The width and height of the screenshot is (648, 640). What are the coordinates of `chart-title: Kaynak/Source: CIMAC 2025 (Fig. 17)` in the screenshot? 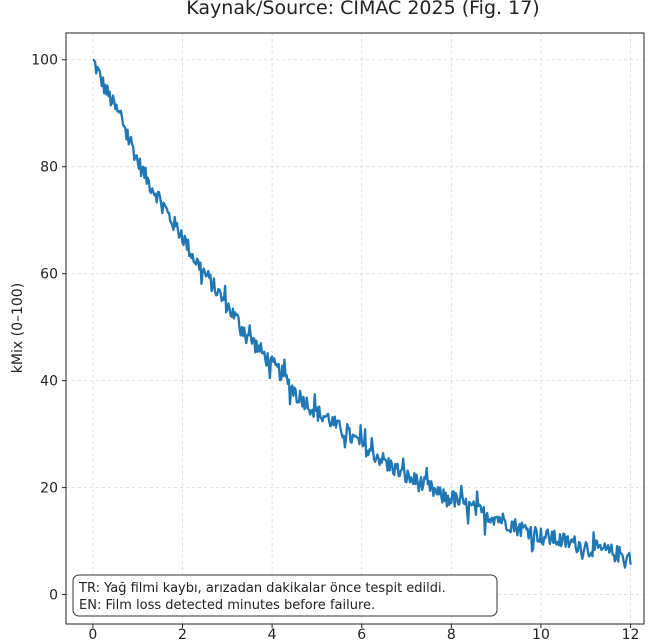 It's located at (362, 9).